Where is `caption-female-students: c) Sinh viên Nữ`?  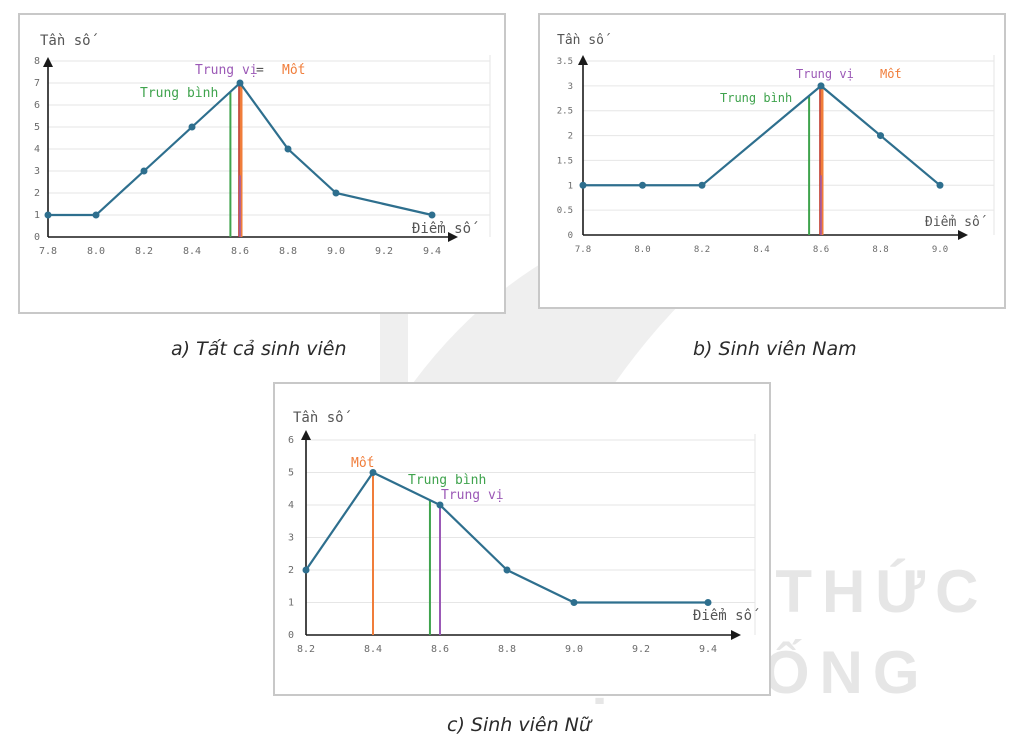 caption-female-students: c) Sinh viên Nữ is located at coordinates (519, 725).